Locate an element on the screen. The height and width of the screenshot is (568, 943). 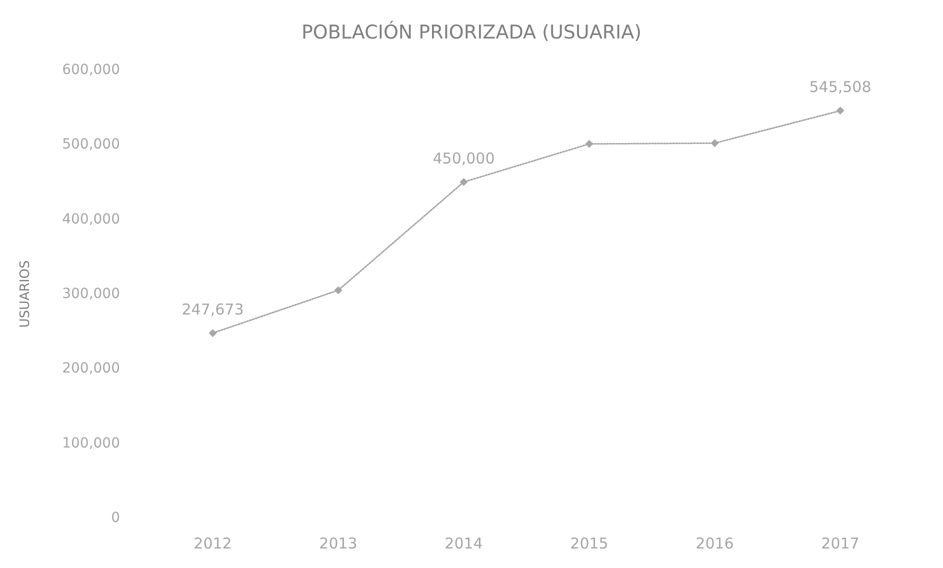
y-tick-label: 100,000 is located at coordinates (91, 443).